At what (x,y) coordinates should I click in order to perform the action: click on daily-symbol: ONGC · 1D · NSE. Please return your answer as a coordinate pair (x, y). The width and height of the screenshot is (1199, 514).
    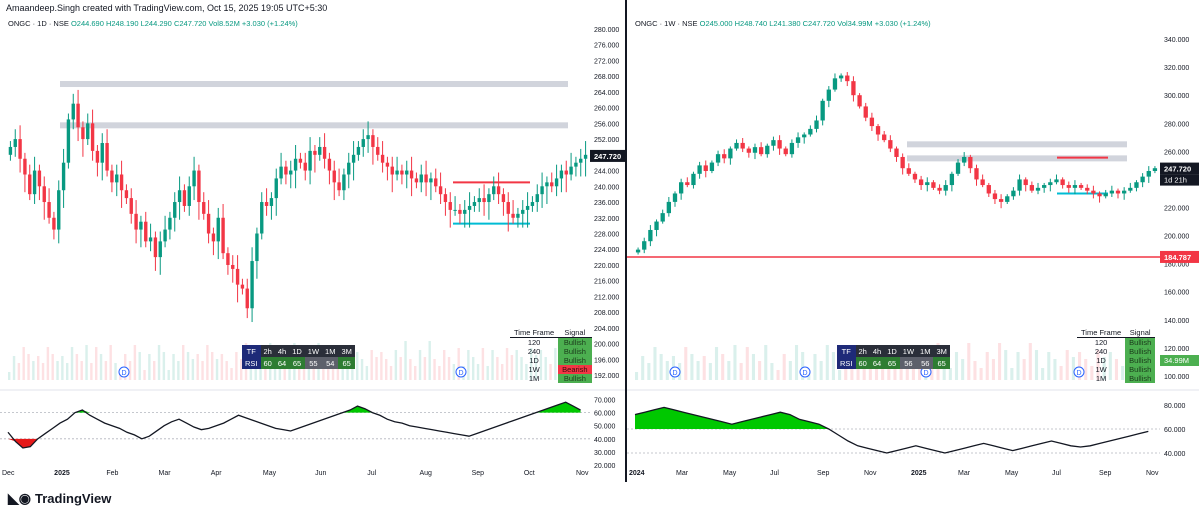
    Looking at the image, I should click on (38, 23).